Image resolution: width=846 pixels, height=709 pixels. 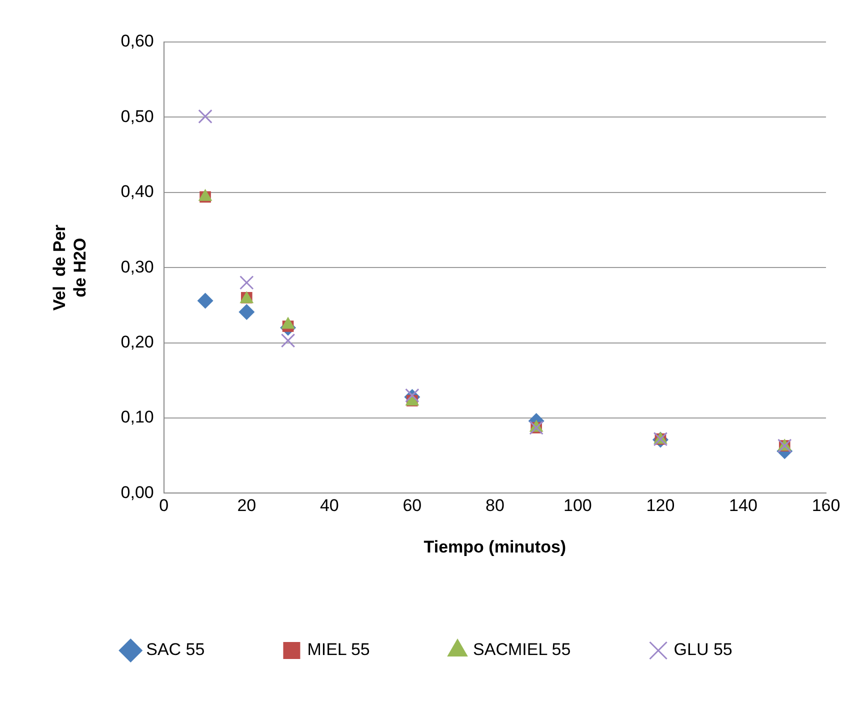 I want to click on x-axis-title: Tiempo (minutos), so click(x=495, y=546).